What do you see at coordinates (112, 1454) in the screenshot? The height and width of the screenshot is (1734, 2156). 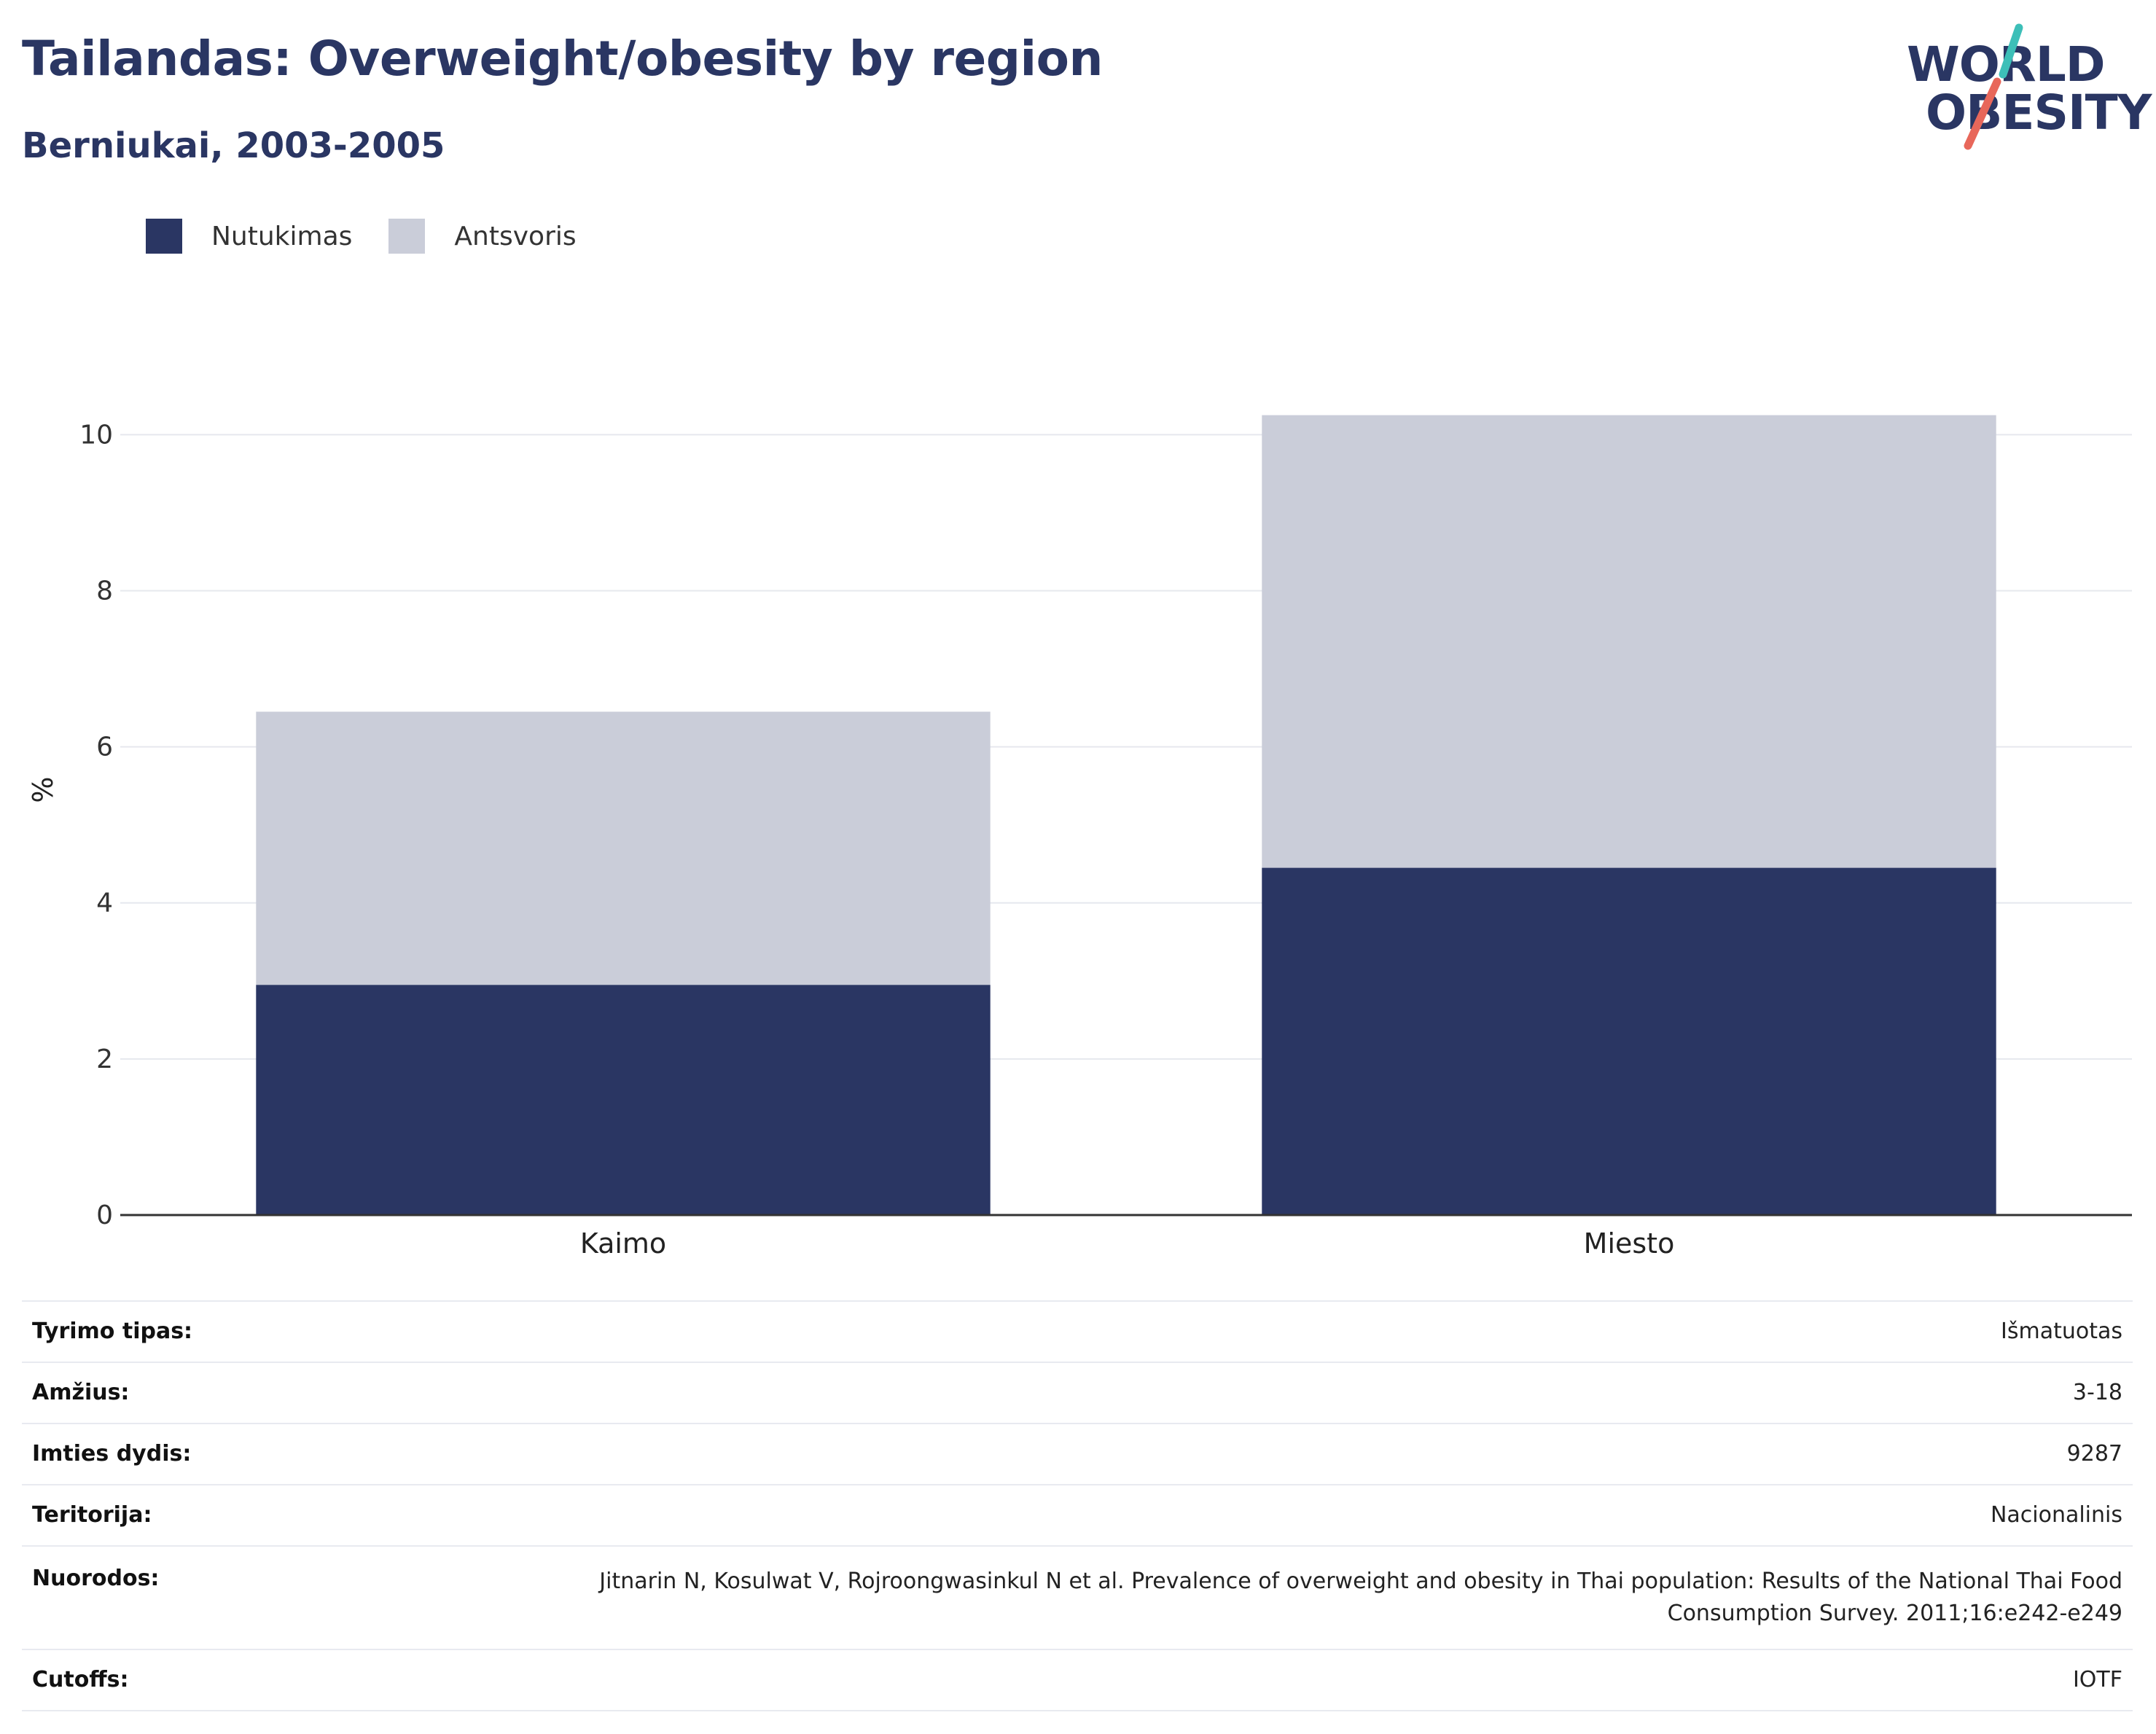 I see `info-key: Imties dydis:` at bounding box center [112, 1454].